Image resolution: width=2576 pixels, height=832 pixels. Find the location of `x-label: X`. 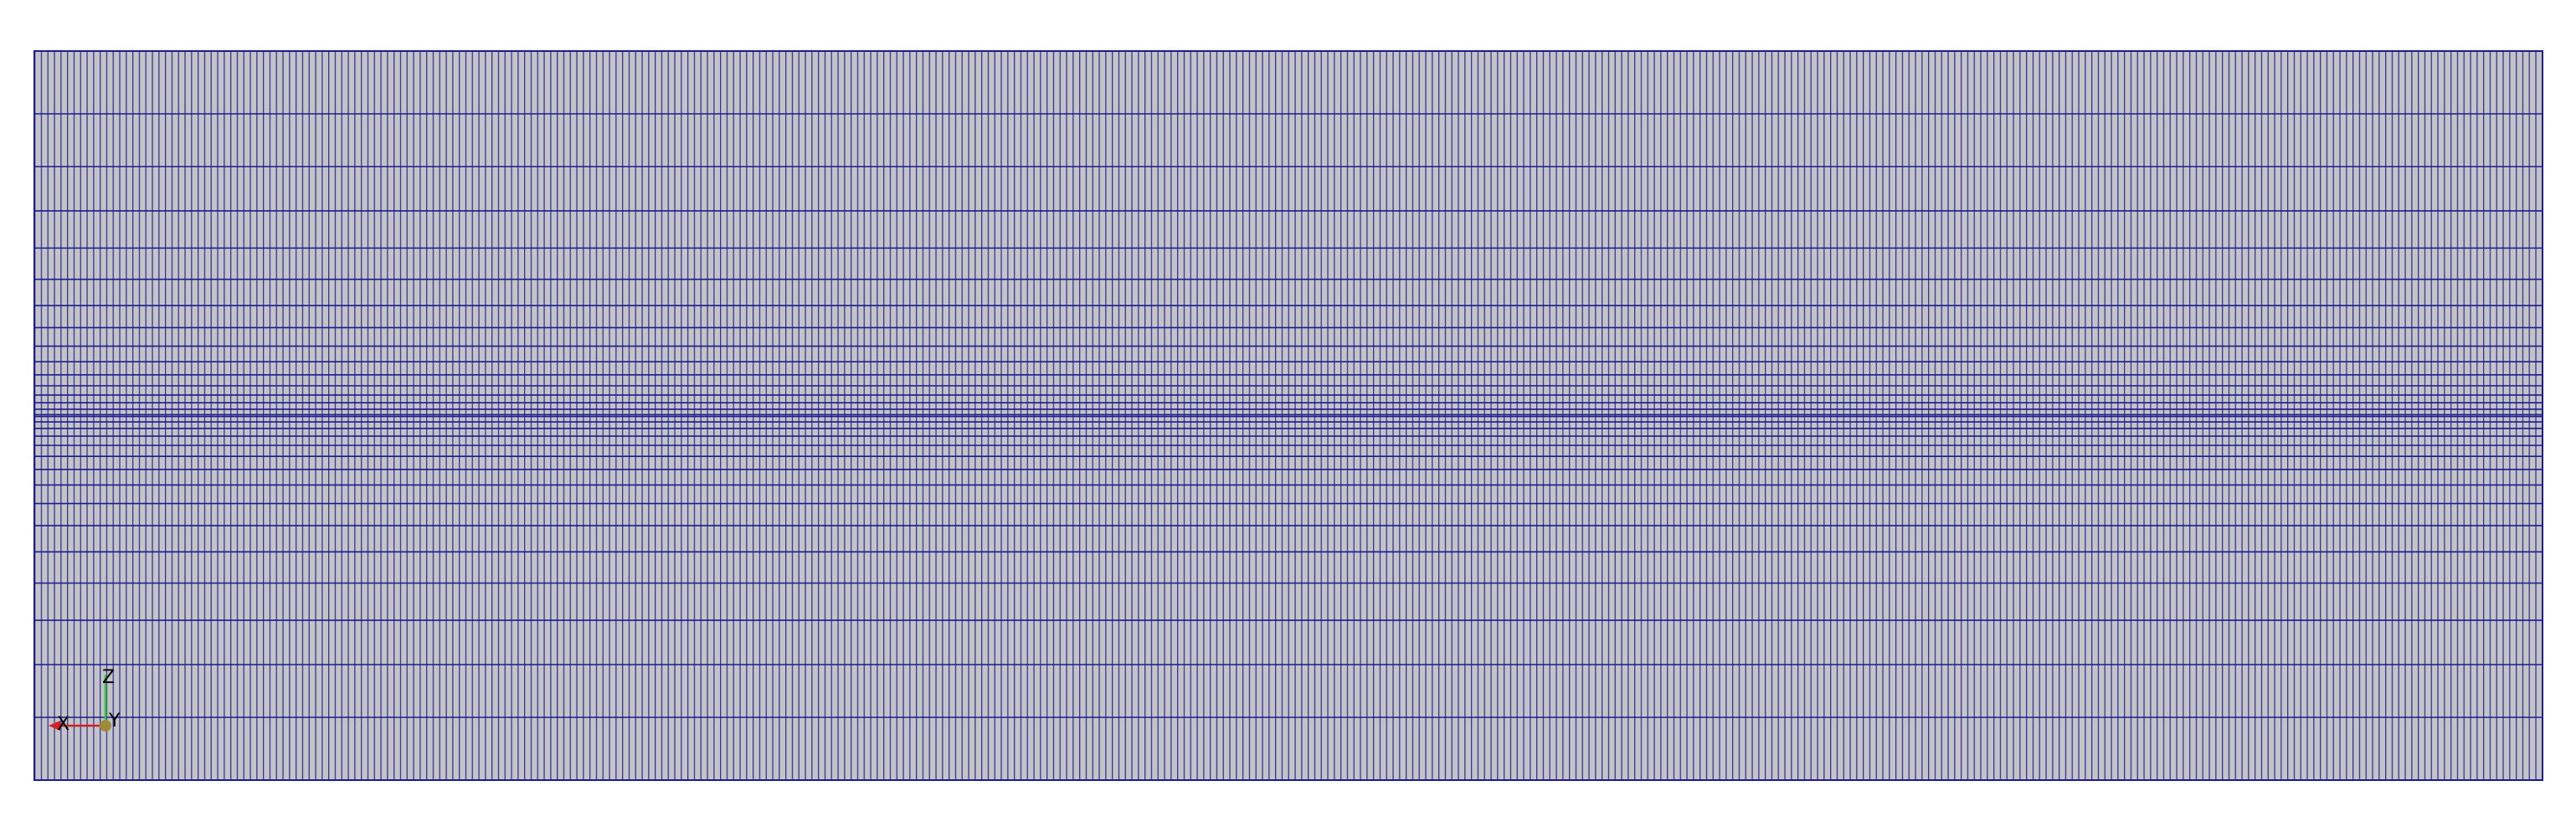

x-label: X is located at coordinates (63, 725).